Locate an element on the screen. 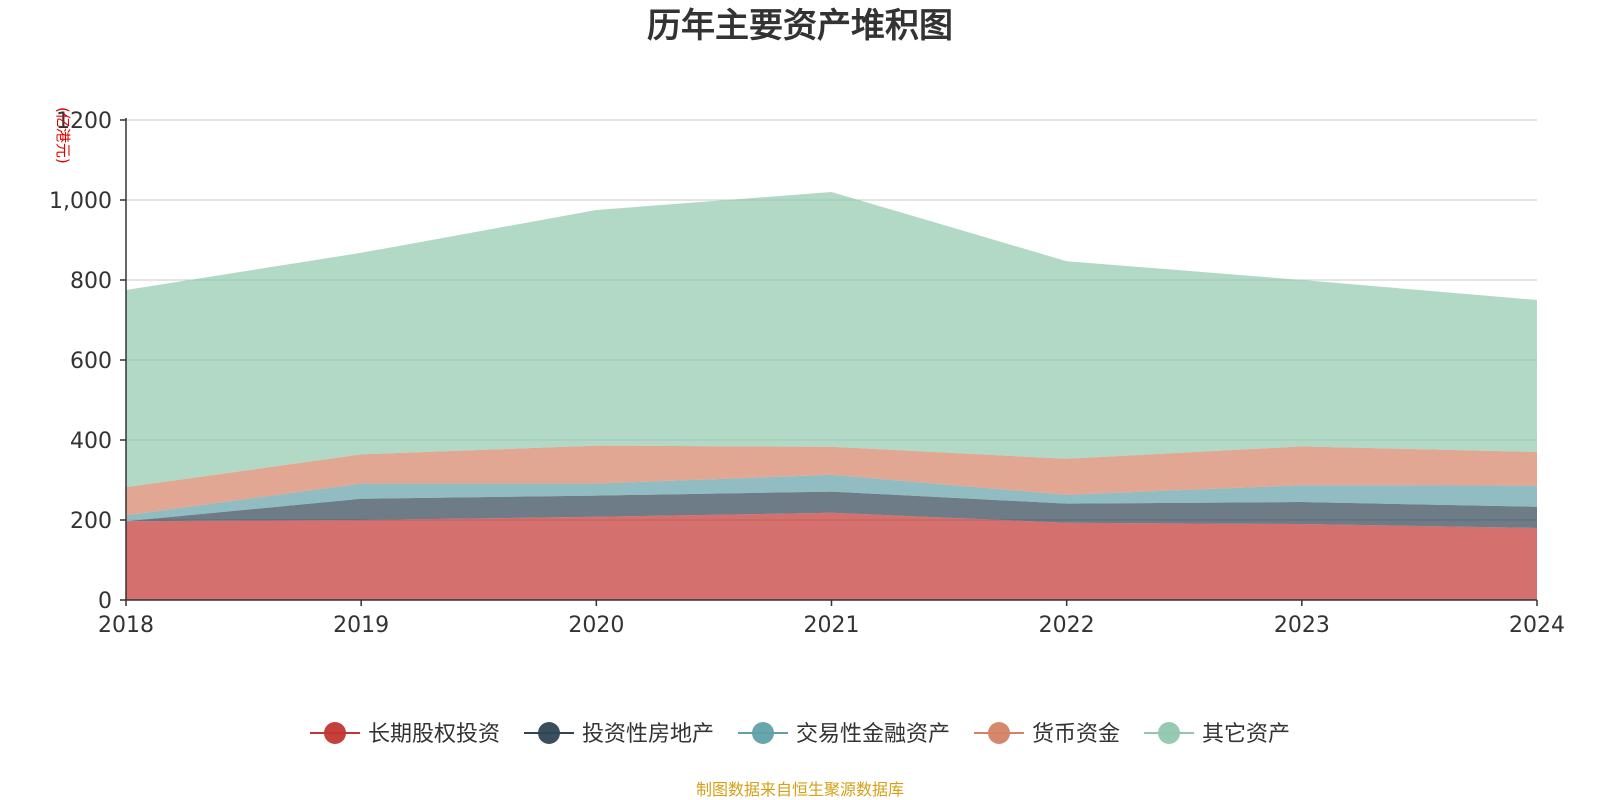 This screenshot has height=800, width=1600. legend-item-0: 长期股权投资 is located at coordinates (404, 734).